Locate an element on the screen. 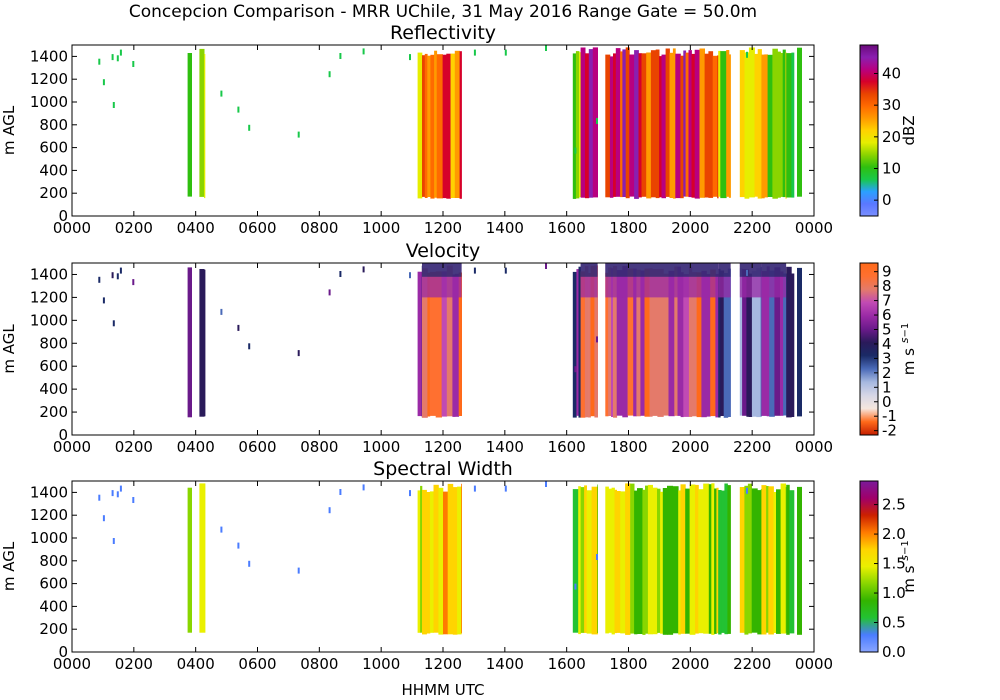 The height and width of the screenshot is (700, 1000). x-tick-label: 0400 is located at coordinates (196, 228).